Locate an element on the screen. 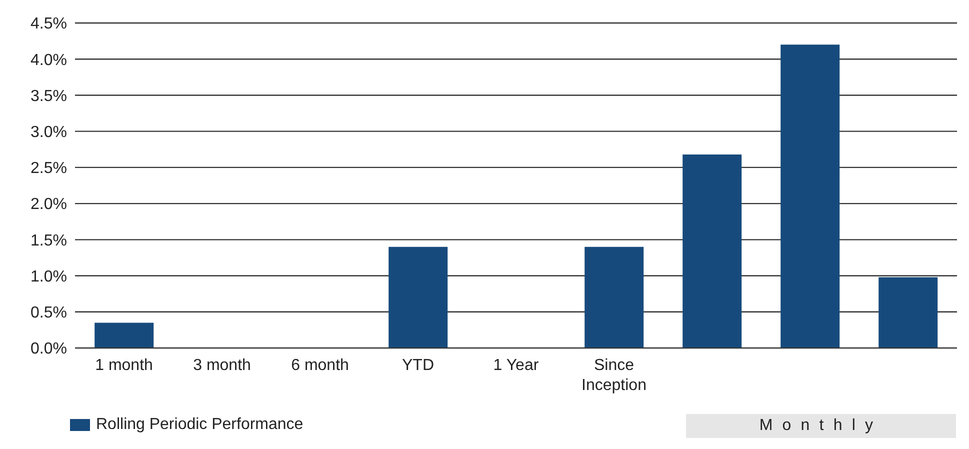  y-tick-label: 4.0% is located at coordinates (48, 60).